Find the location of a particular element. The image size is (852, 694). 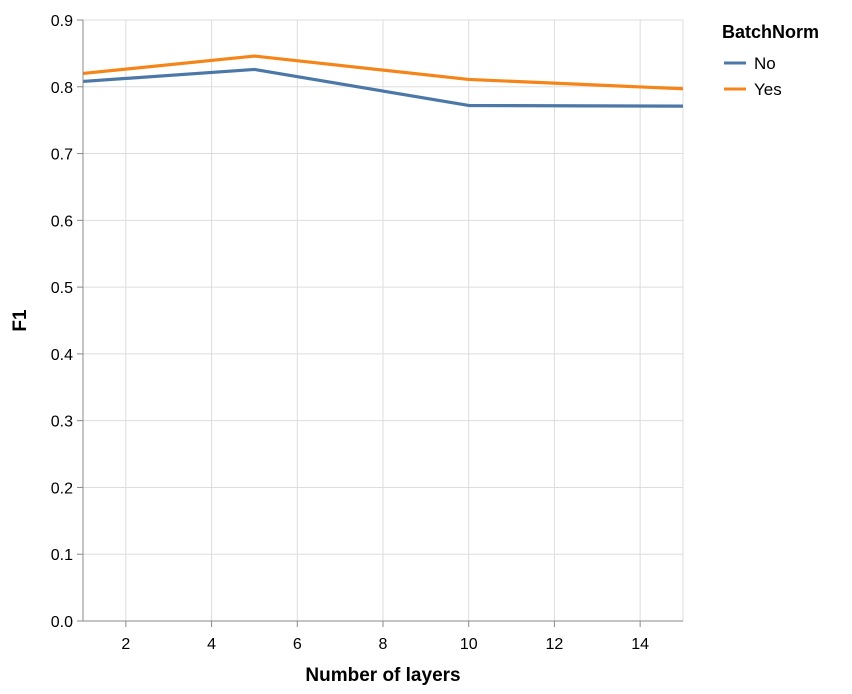

x-tick-label: 12 is located at coordinates (555, 644).